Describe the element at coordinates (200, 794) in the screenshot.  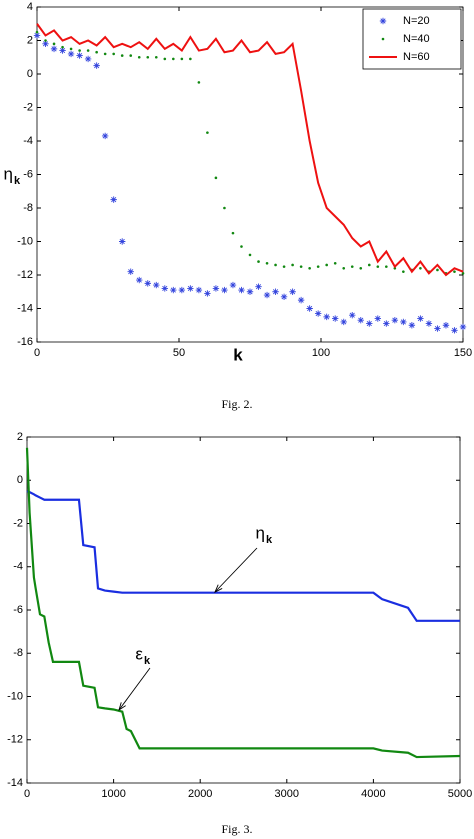
I see `x-tick-label: 2000` at that location.